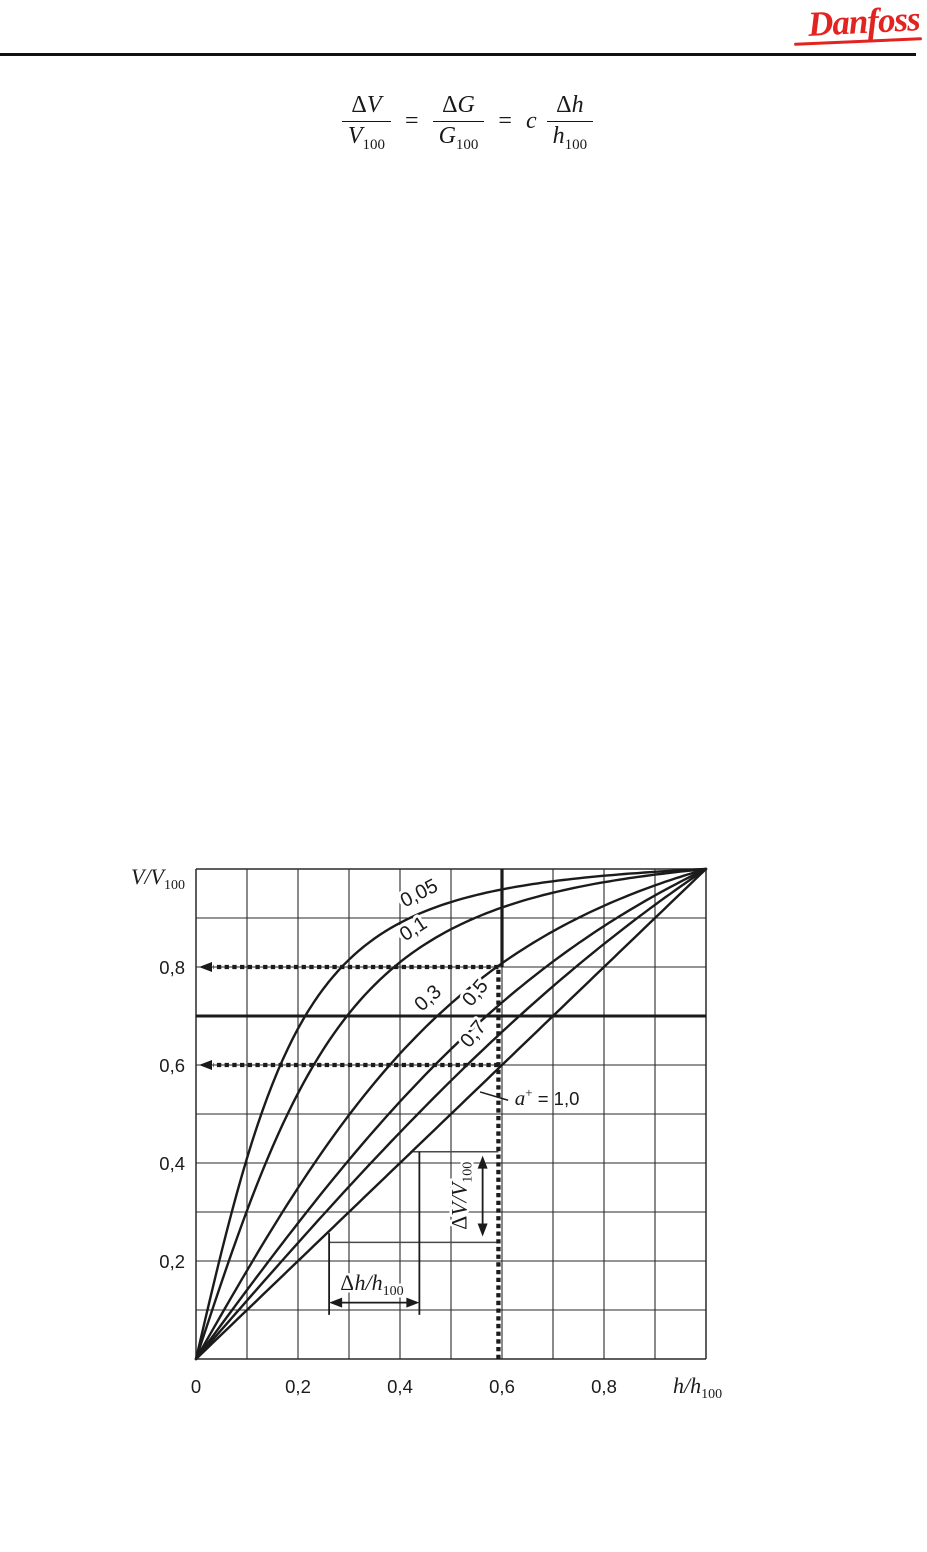 This screenshot has height=1552, width=927. Describe the element at coordinates (336, 1302) in the screenshot. I see `arrowhead-left` at that location.